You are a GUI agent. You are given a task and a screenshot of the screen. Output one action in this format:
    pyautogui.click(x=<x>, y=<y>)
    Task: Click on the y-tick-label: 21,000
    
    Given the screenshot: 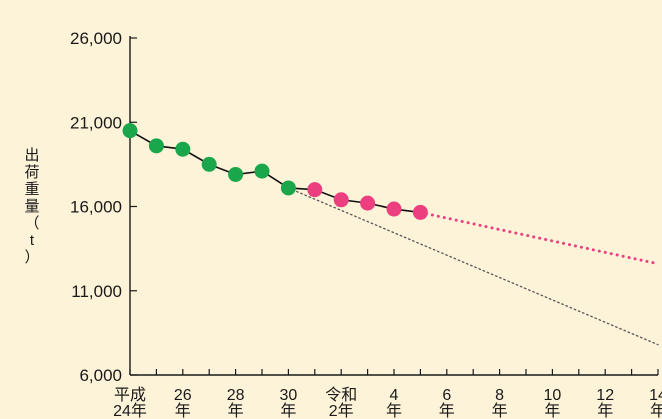 What is the action you would take?
    pyautogui.click(x=96, y=122)
    